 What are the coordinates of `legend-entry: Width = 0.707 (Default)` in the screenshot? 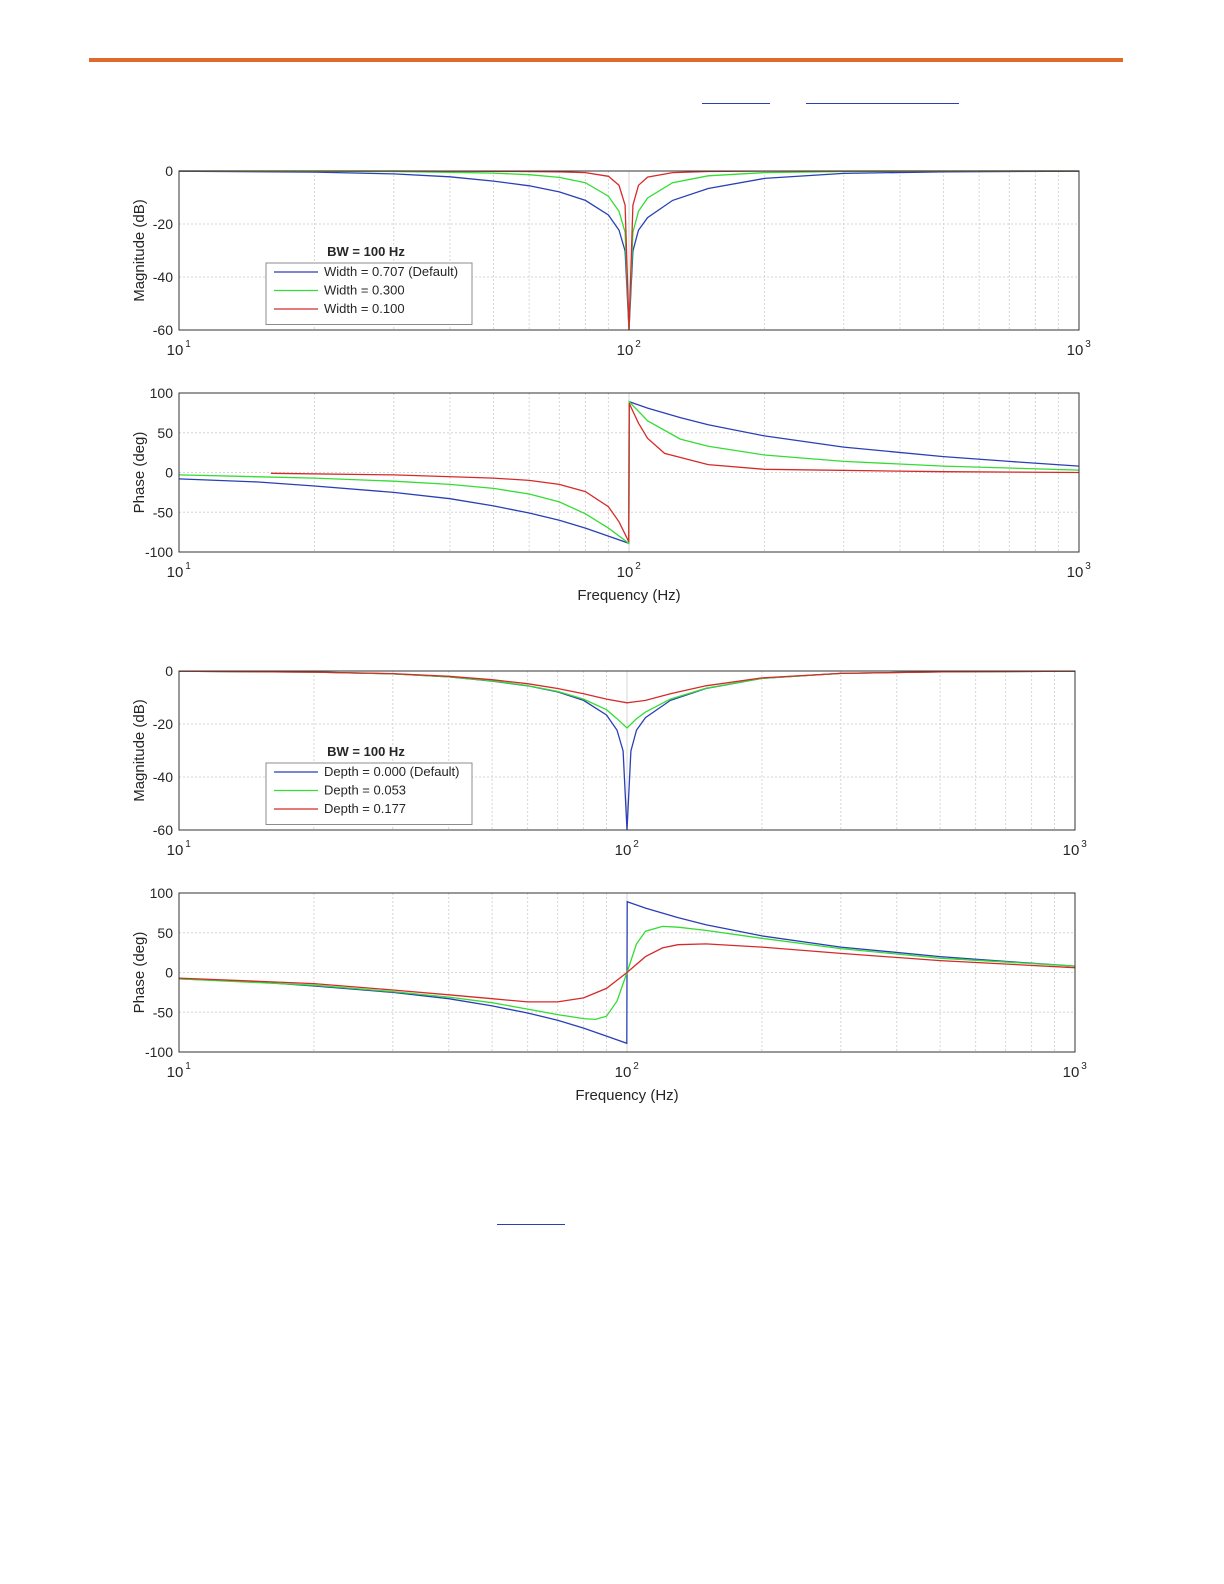 It's located at (391, 271).